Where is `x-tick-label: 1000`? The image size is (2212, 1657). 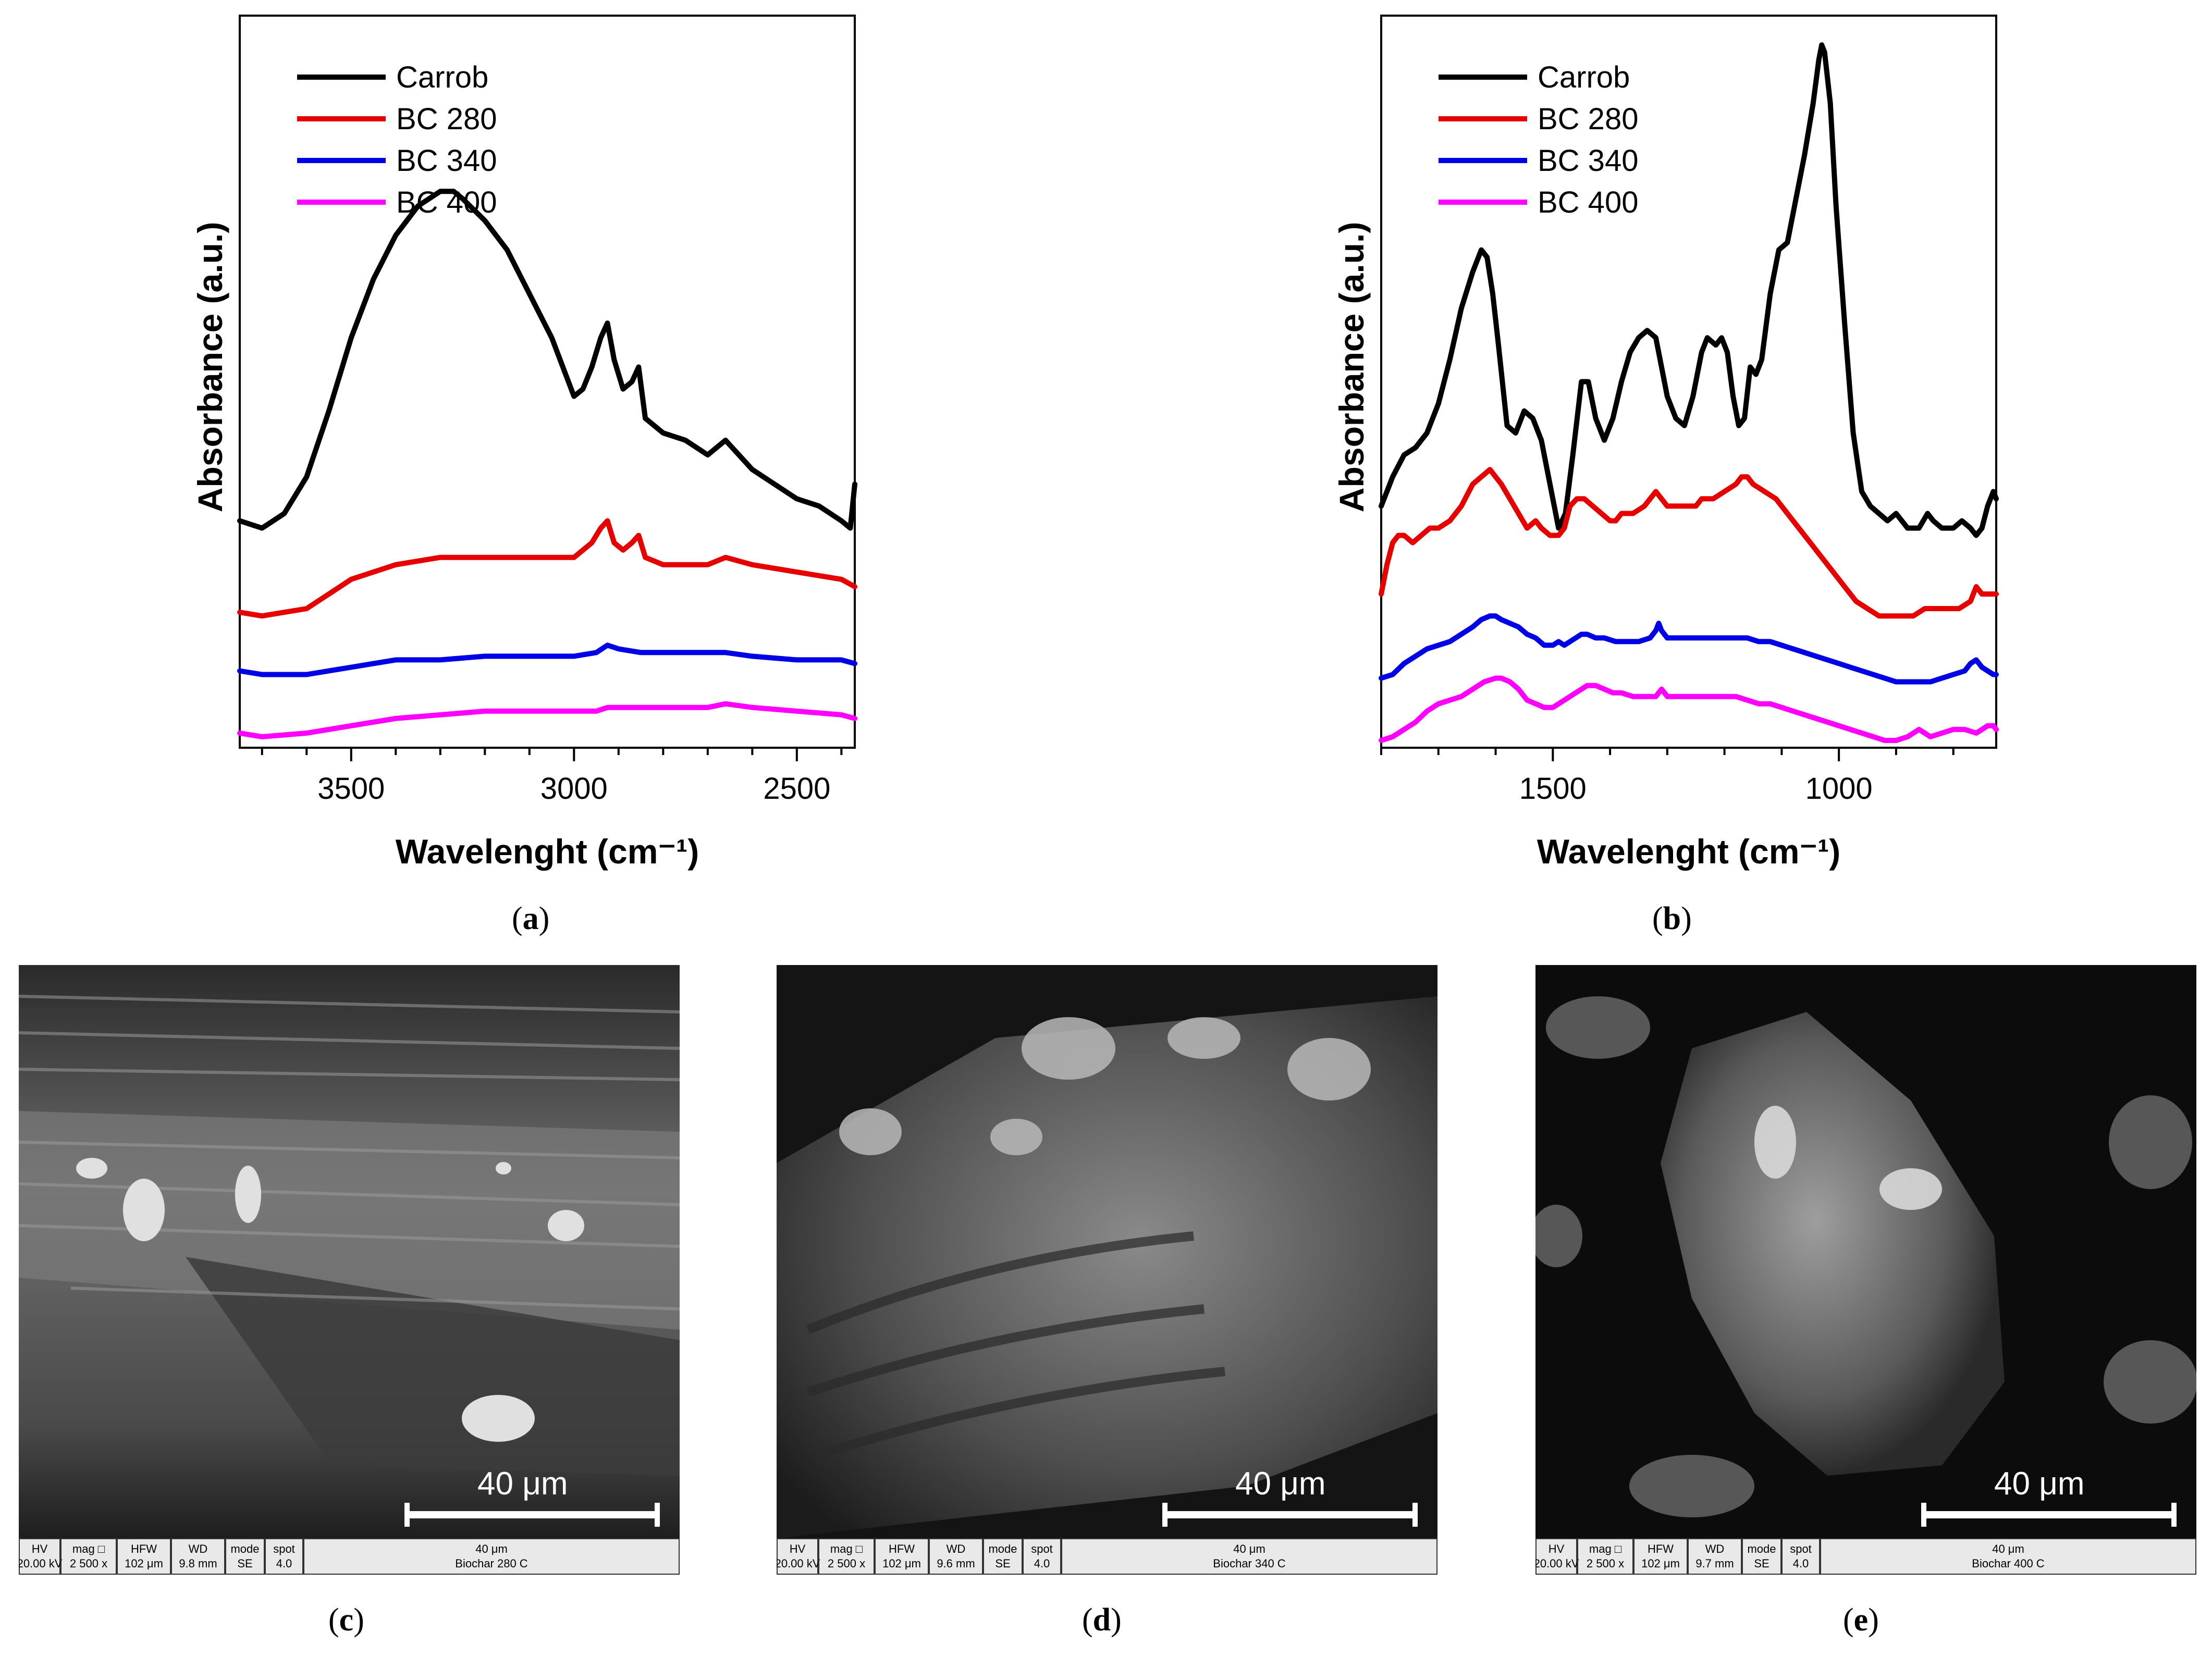
x-tick-label: 1000 is located at coordinates (1839, 789).